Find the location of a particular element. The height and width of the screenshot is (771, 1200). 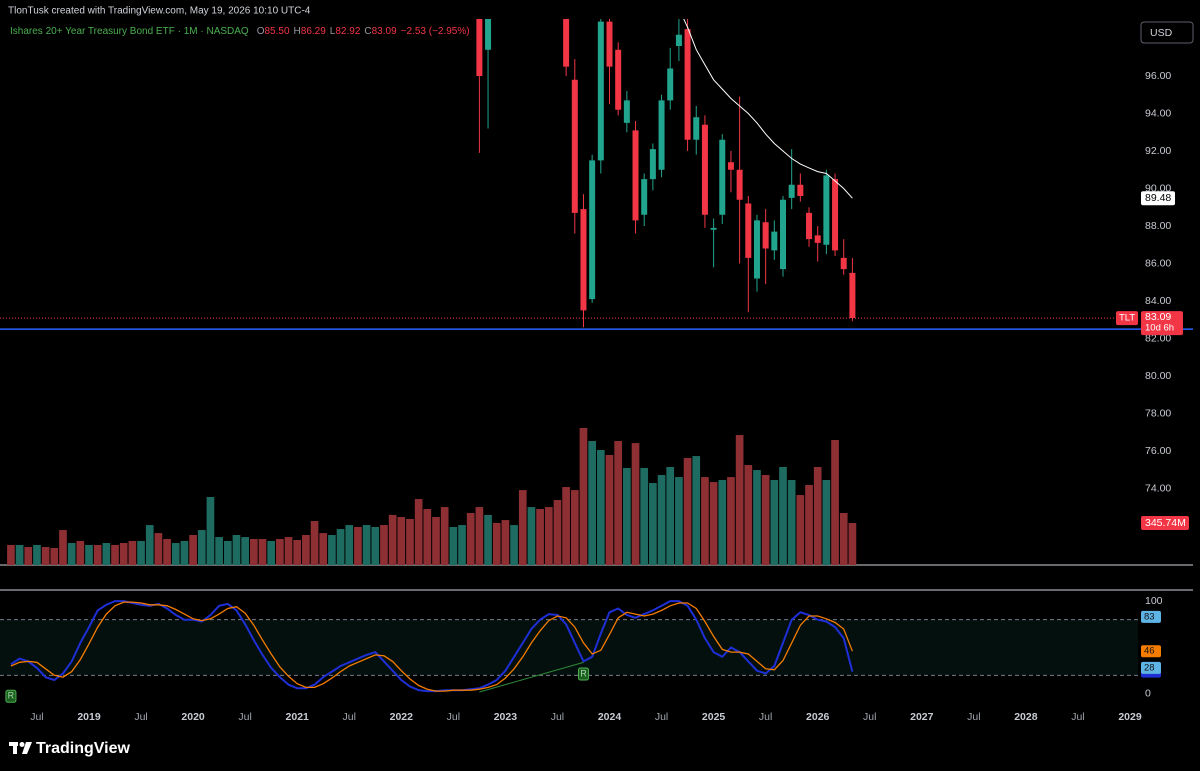

moving-average is located at coordinates (768, 109).